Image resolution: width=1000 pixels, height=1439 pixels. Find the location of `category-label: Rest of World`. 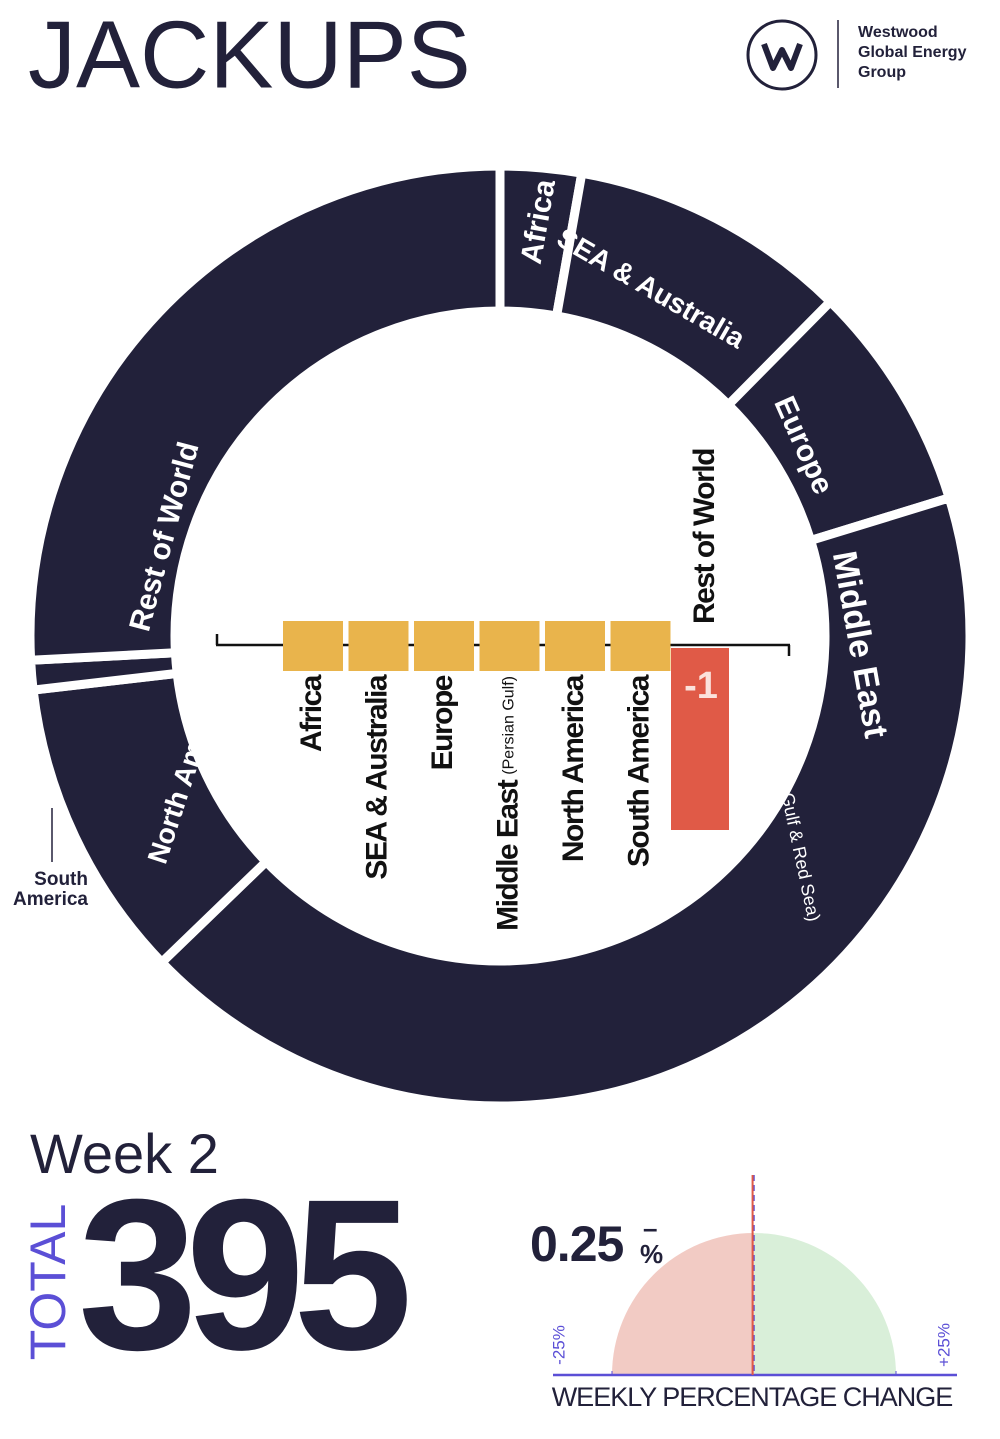

category-label: Rest of World is located at coordinates (704, 536).